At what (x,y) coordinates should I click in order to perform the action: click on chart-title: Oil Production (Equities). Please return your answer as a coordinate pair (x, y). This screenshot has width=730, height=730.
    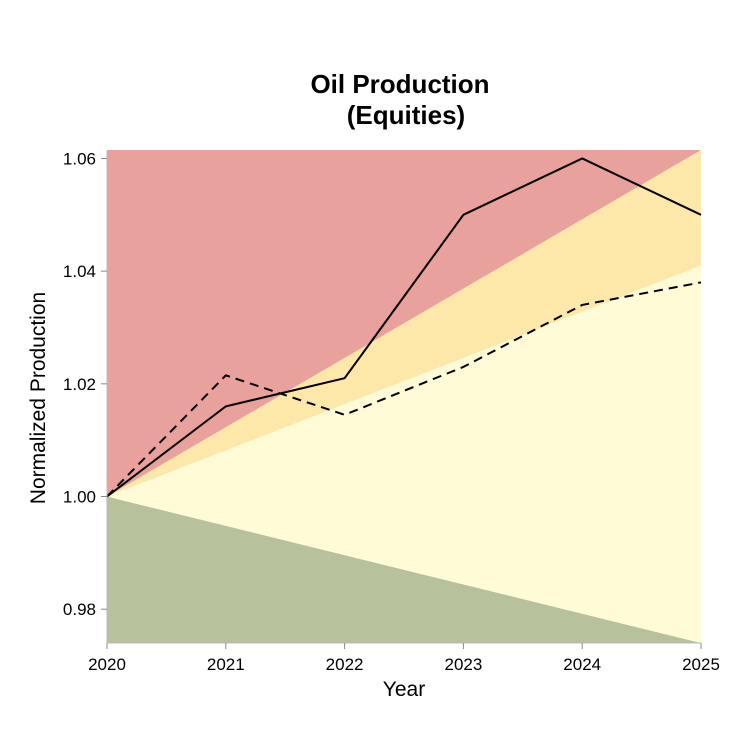
    Looking at the image, I should click on (399, 99).